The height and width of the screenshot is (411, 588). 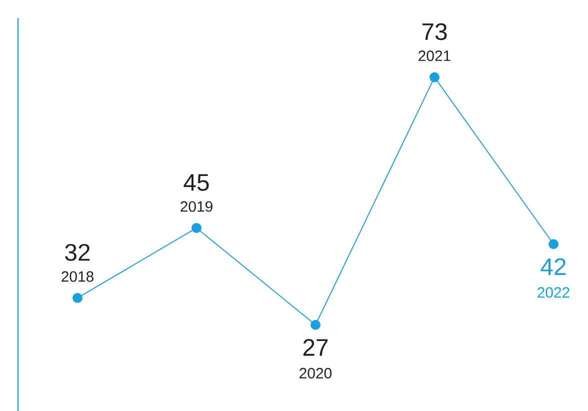 What do you see at coordinates (78, 276) in the screenshot?
I see `x-tick-label: 2018` at bounding box center [78, 276].